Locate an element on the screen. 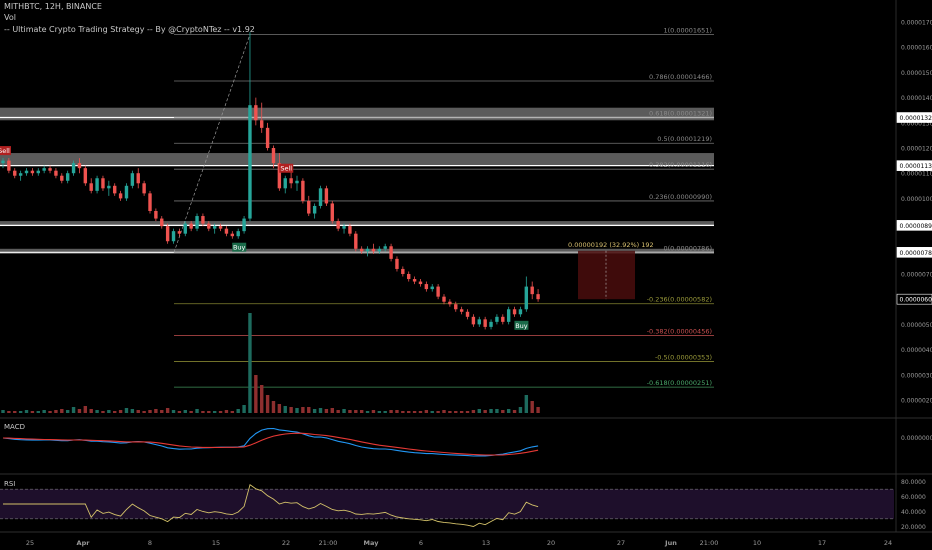  measure-box is located at coordinates (606, 275).